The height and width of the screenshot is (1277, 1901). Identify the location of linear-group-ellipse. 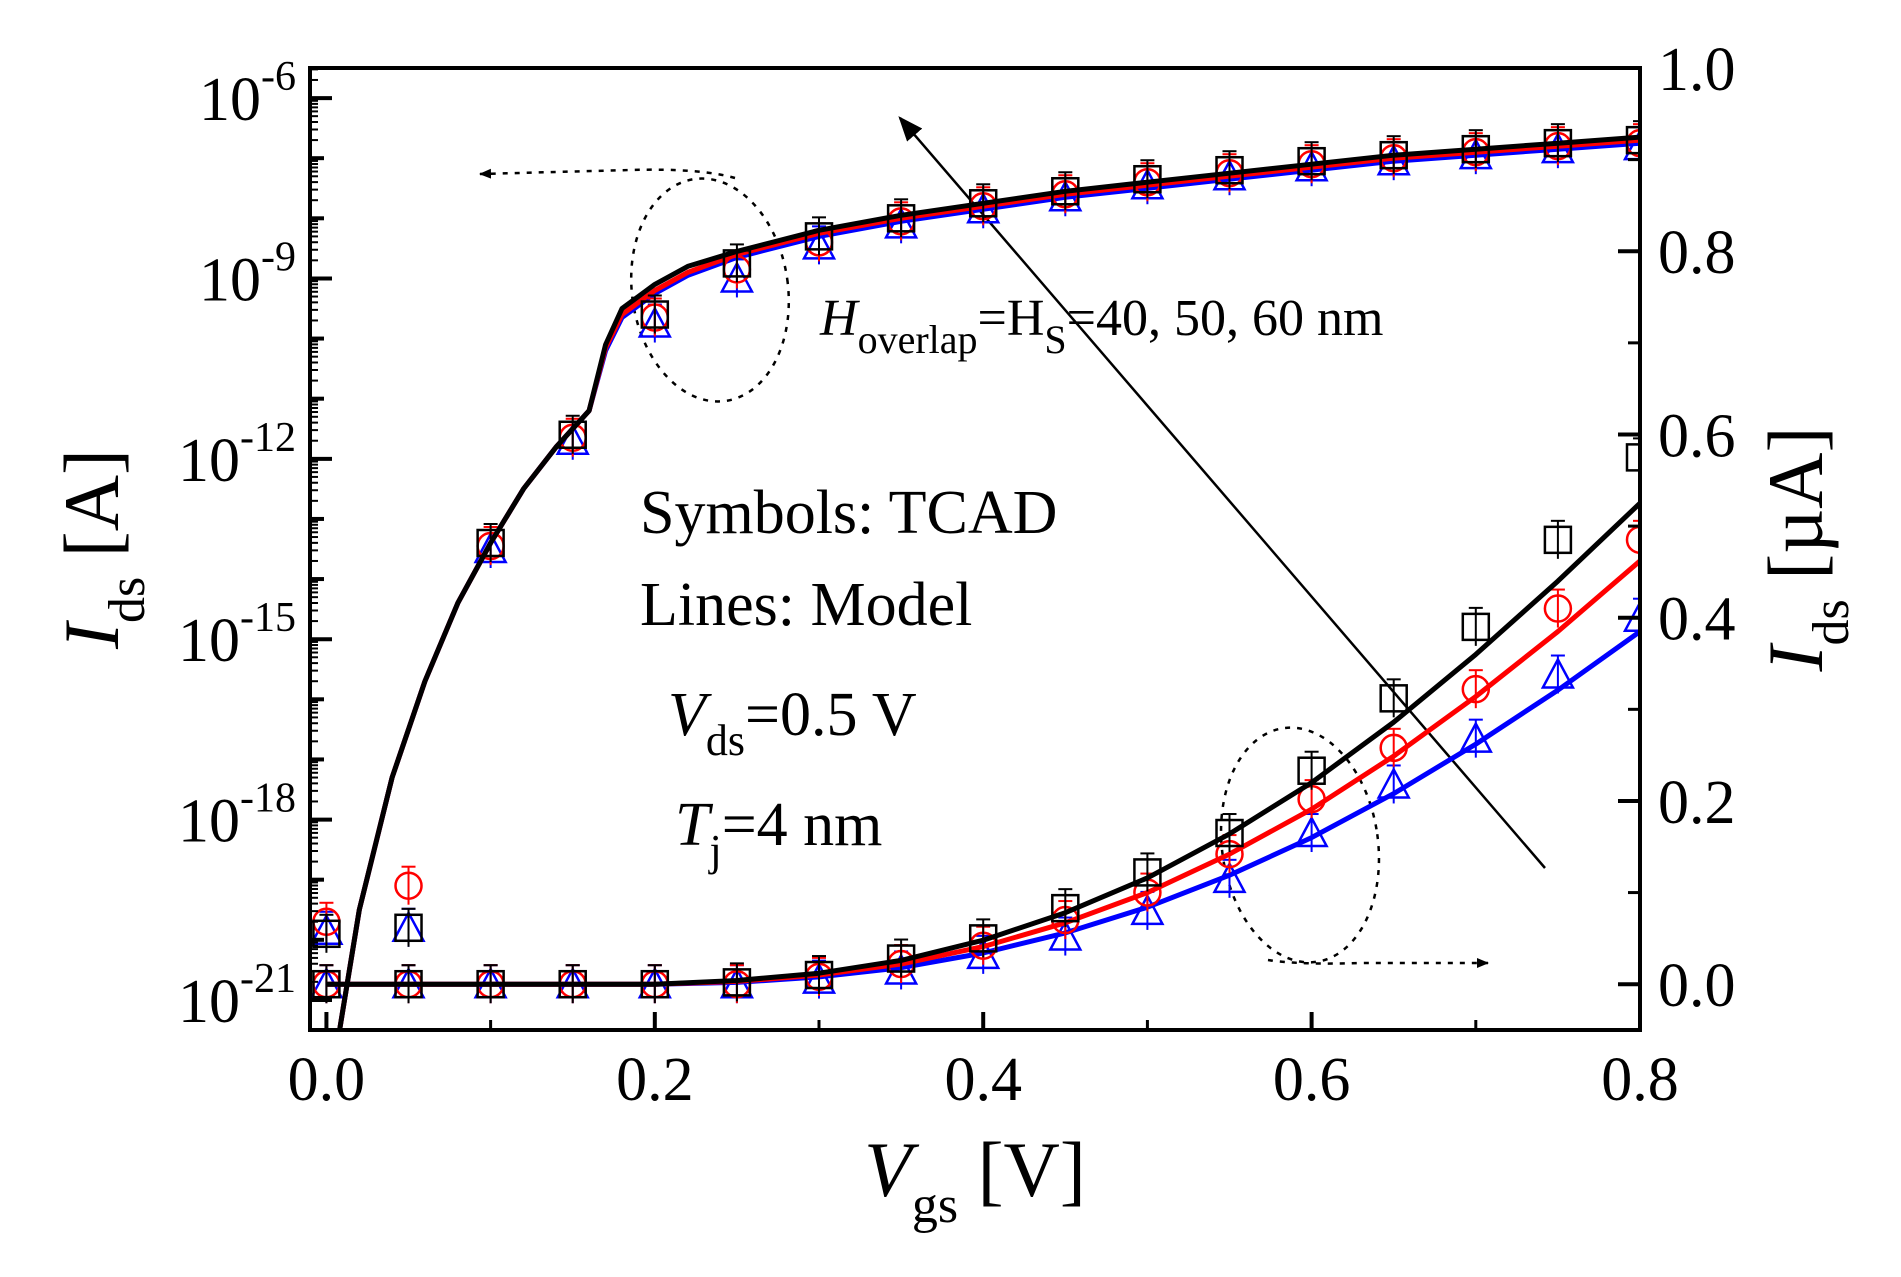
(1300, 845).